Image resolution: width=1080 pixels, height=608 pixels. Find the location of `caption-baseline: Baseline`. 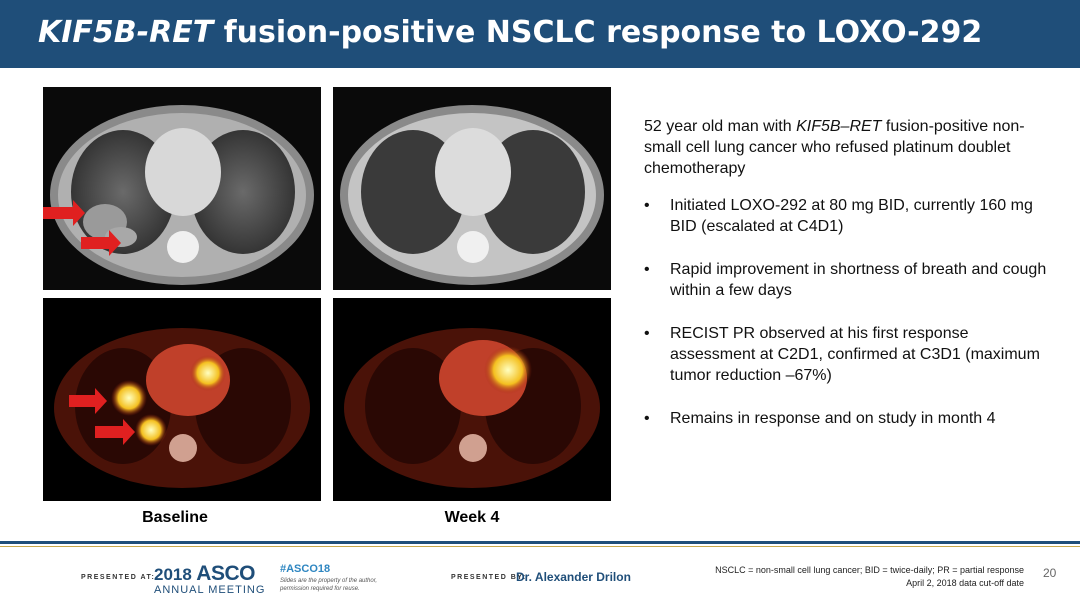

caption-baseline: Baseline is located at coordinates (175, 517).